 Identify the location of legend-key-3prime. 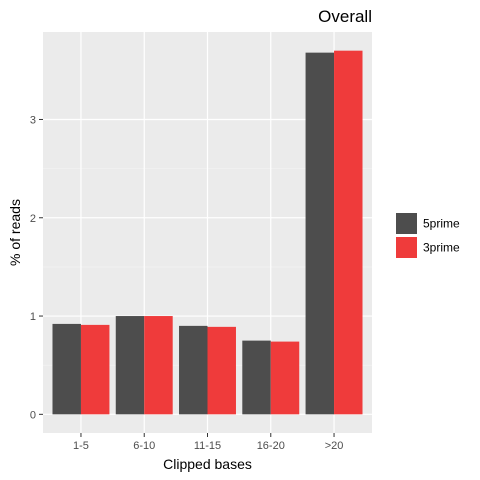
(406, 247).